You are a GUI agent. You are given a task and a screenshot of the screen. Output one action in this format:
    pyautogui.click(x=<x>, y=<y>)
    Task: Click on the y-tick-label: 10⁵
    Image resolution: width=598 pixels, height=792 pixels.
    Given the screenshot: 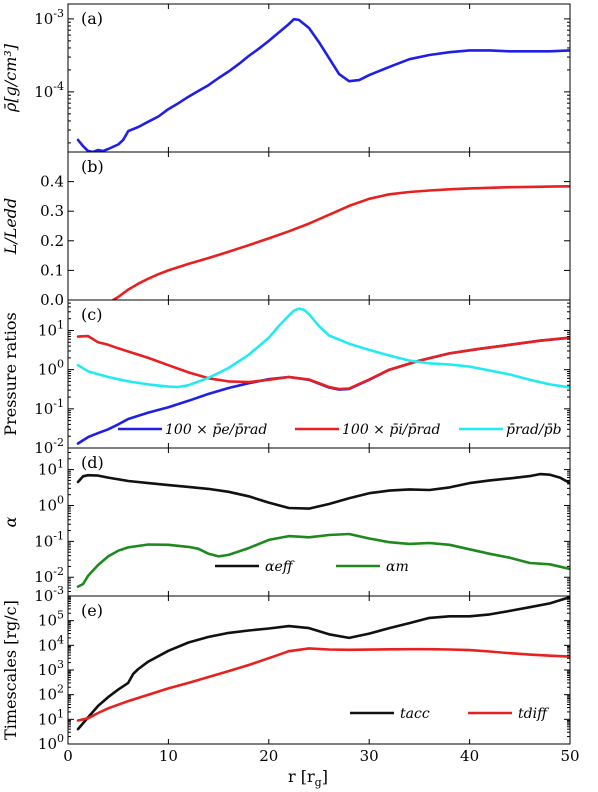 What is the action you would take?
    pyautogui.click(x=51, y=619)
    